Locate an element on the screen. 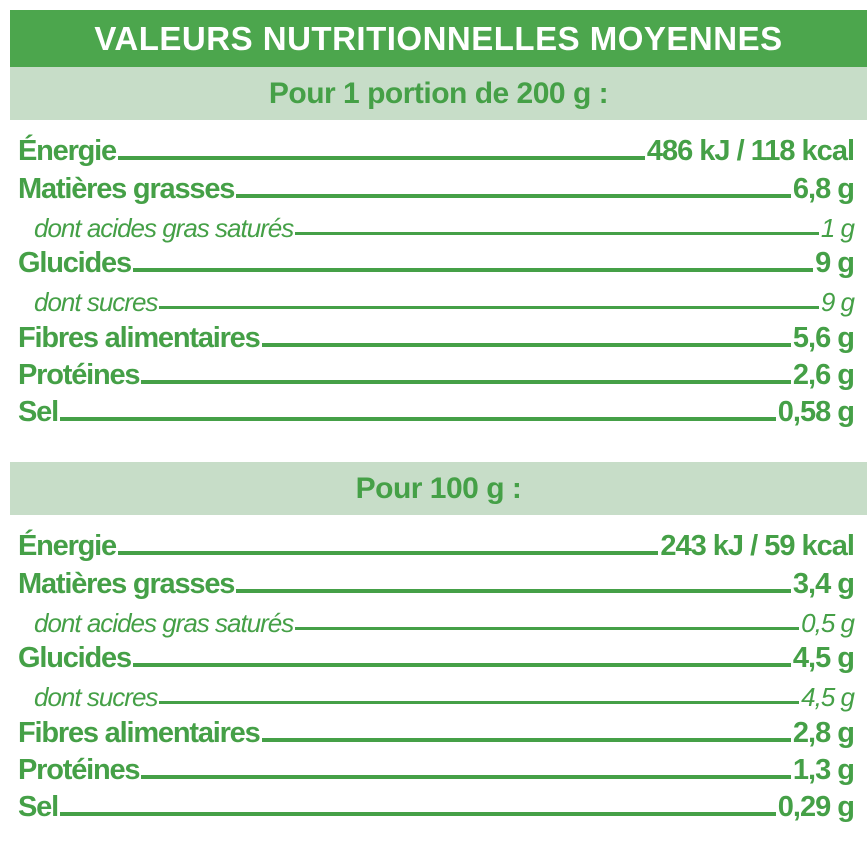 Image resolution: width=867 pixels, height=848 pixels. nutrient-value: 2,6 g is located at coordinates (823, 375).